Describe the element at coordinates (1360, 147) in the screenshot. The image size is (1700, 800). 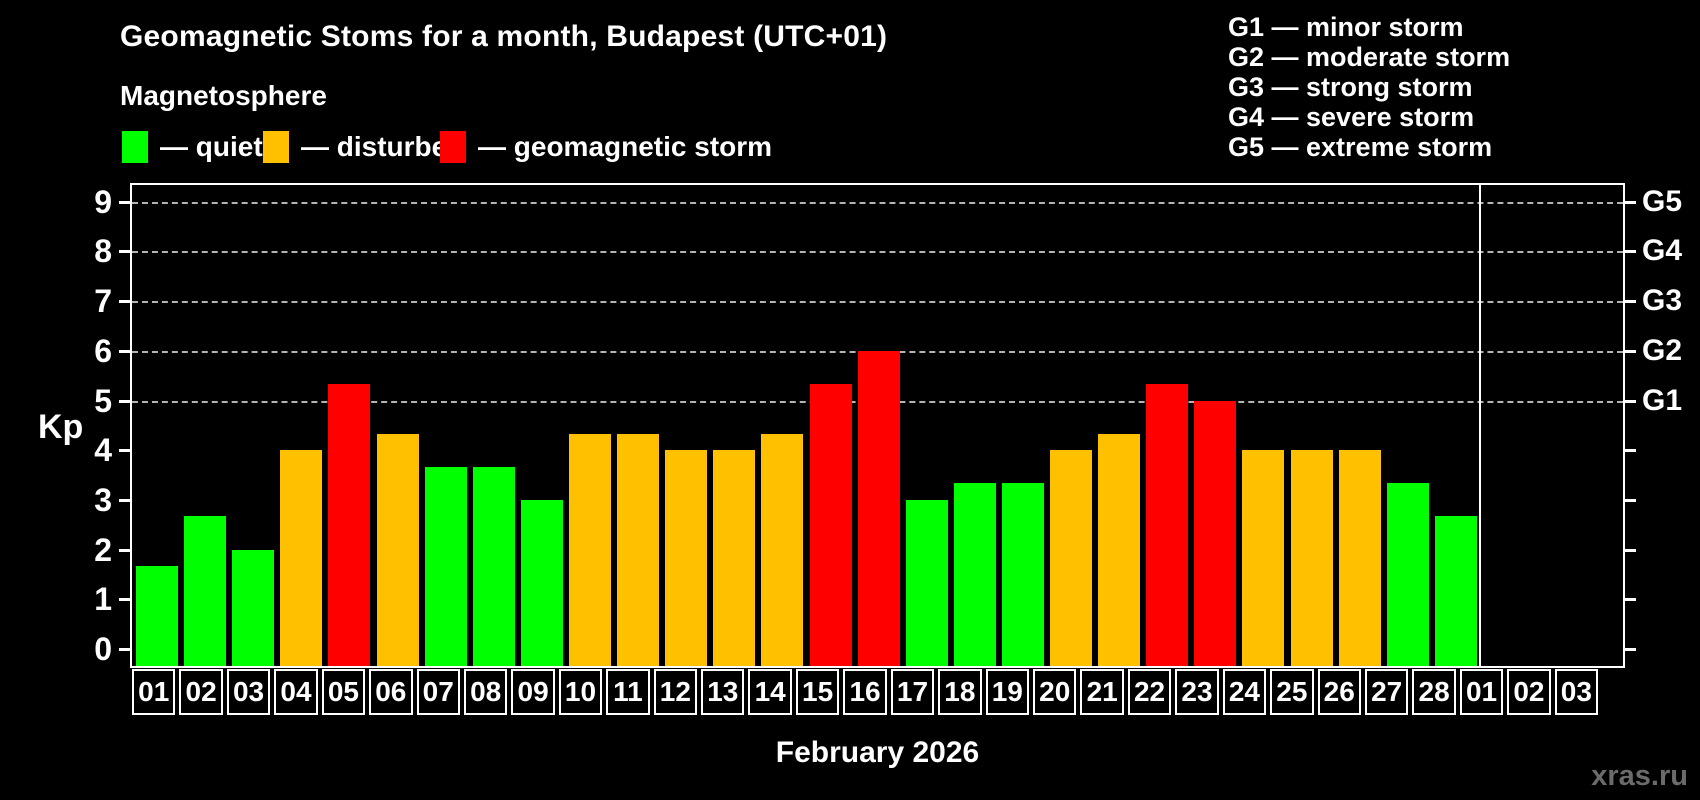
I see `g-legend-line: G5 — extreme storm` at that location.